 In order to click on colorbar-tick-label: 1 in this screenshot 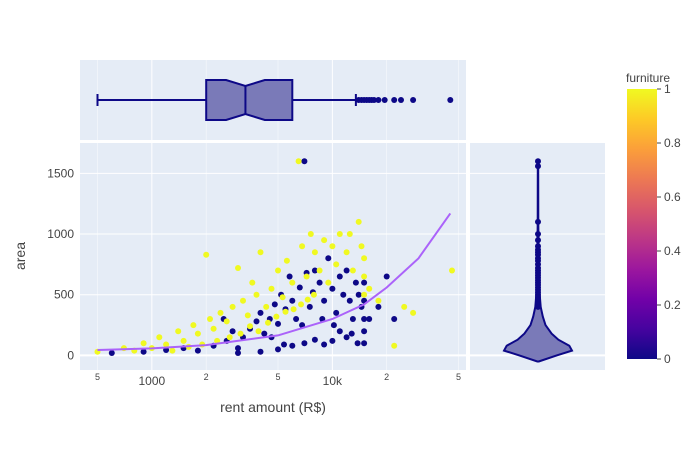, I will do `click(667, 89)`.